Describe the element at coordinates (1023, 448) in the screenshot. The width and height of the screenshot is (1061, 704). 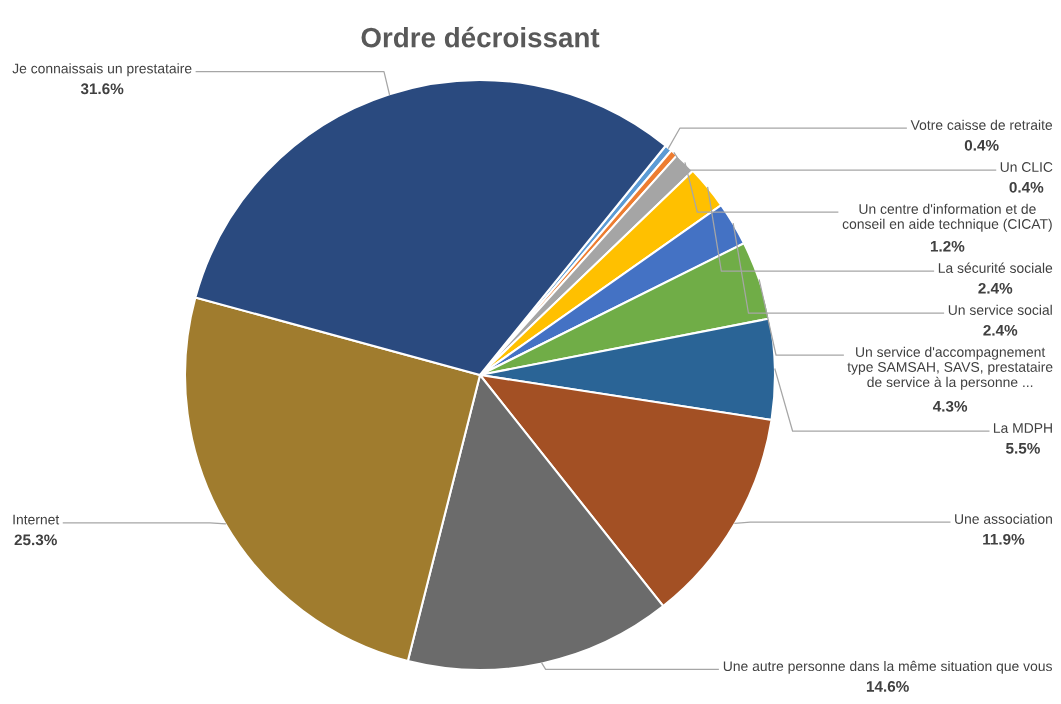
I see `data-label: 5.5%` at that location.